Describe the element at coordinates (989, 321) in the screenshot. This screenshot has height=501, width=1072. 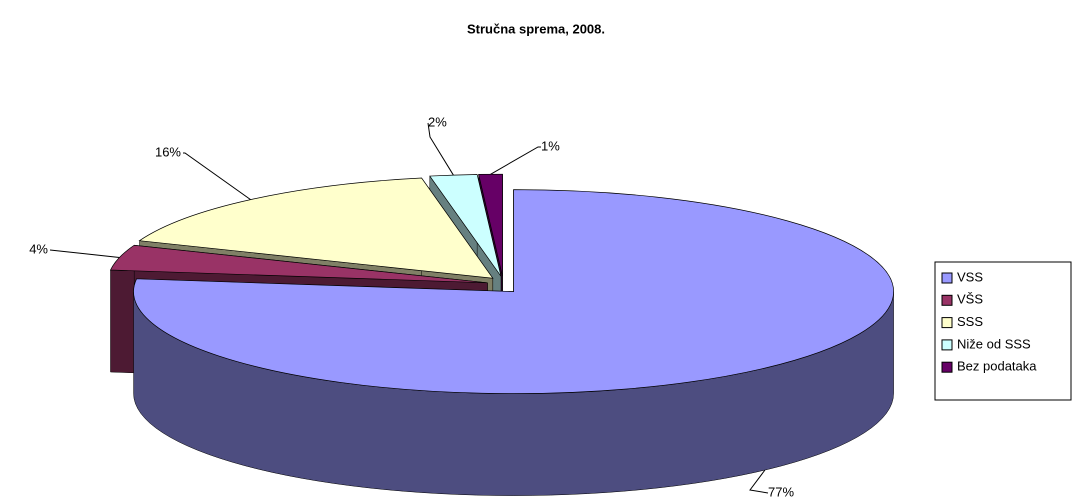
I see `legend: VSS VŠS SSS Niže od SSS Bez podataka` at that location.